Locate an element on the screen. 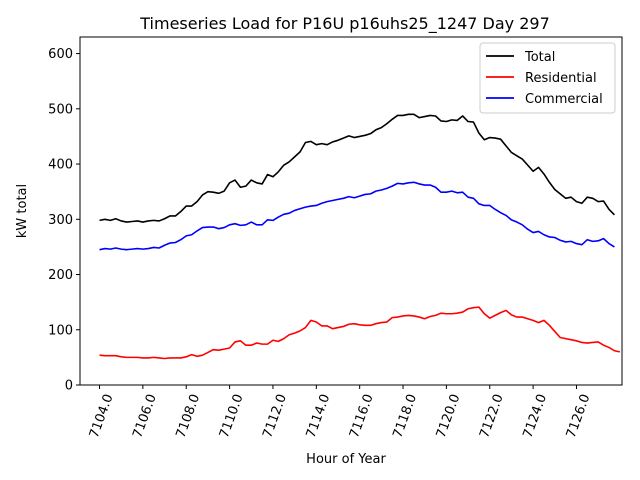 This screenshot has height=480, width=640. y-tick-label: 0 is located at coordinates (69, 386).